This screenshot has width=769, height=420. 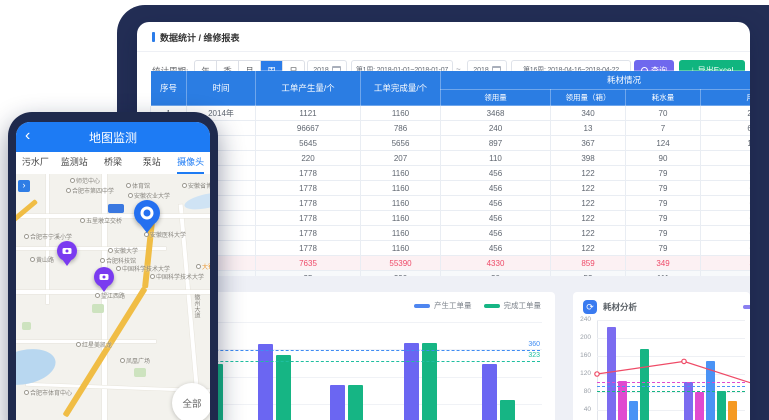 I want to click on cell: 129, so click(x=724, y=143).